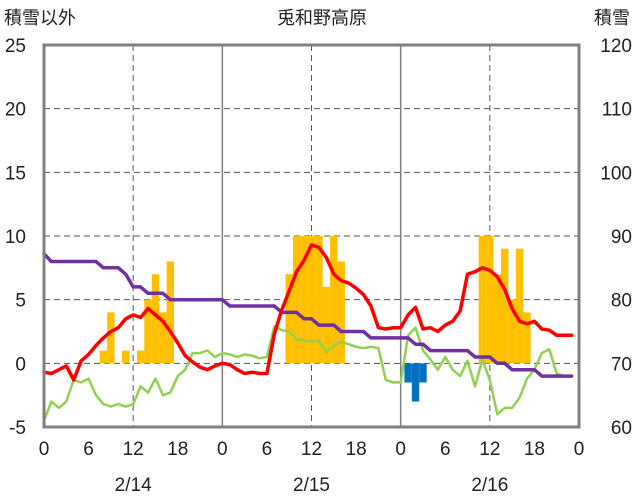 The height and width of the screenshot is (501, 636). What do you see at coordinates (20, 301) in the screenshot?
I see `left-tick-label: 5` at bounding box center [20, 301].